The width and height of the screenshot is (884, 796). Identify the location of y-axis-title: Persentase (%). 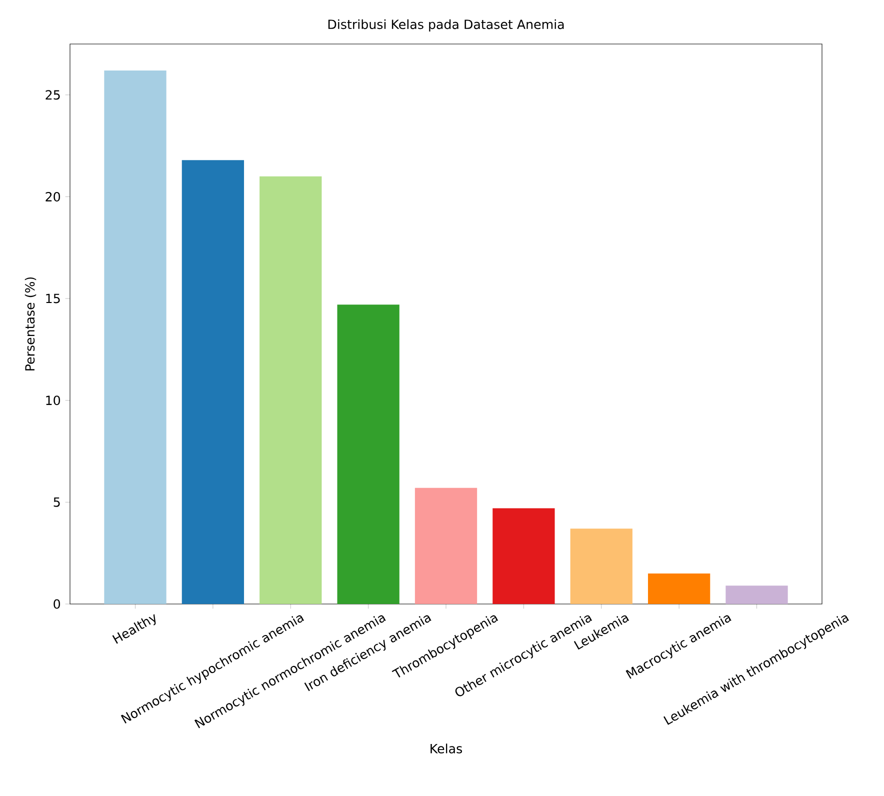
(30, 323).